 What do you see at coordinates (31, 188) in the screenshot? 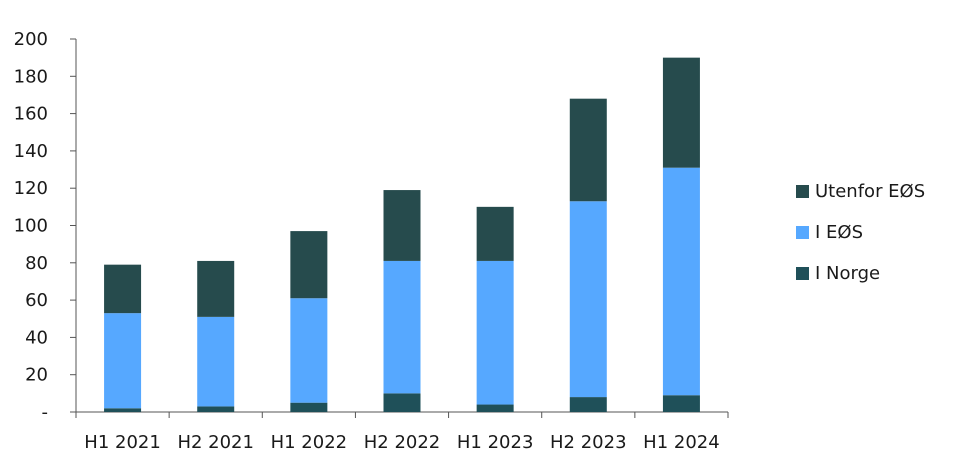
I see `y-tick-label: 120` at bounding box center [31, 188].